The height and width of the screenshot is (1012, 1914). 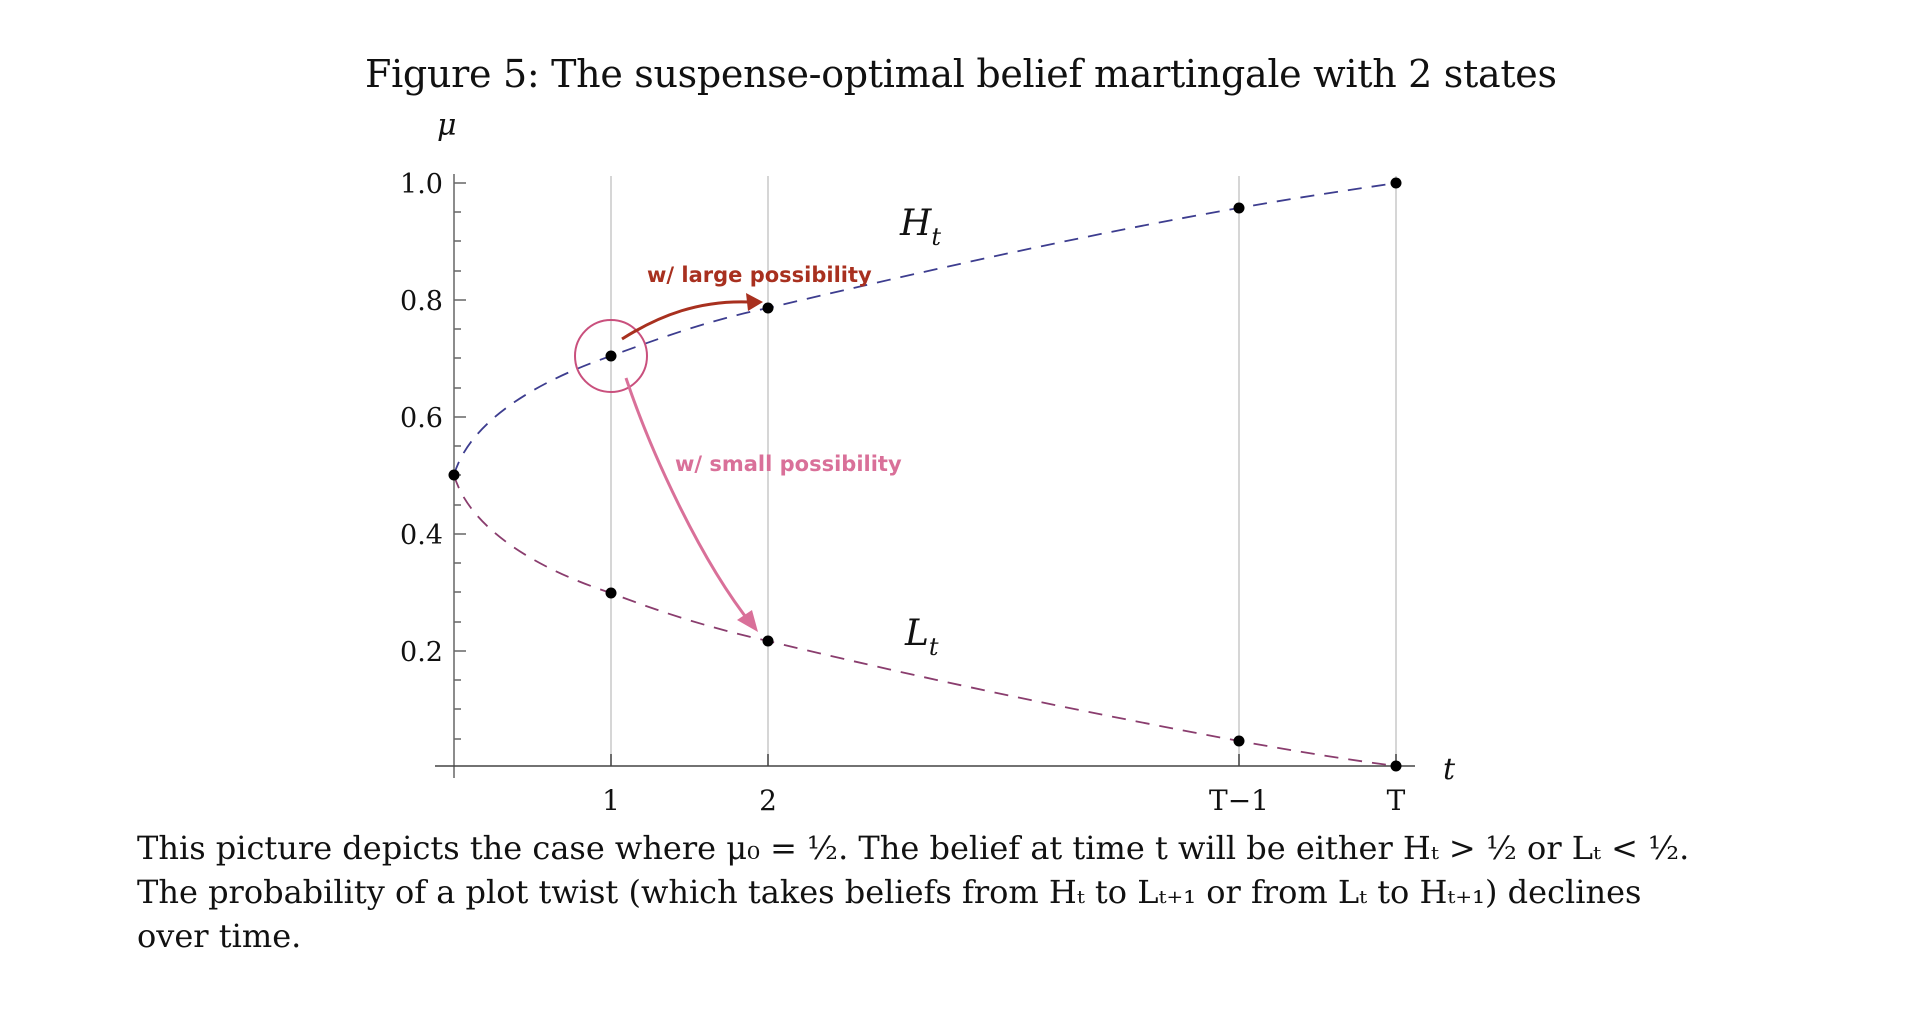 What do you see at coordinates (421, 652) in the screenshot?
I see `y-tick-0.2: 0.2` at bounding box center [421, 652].